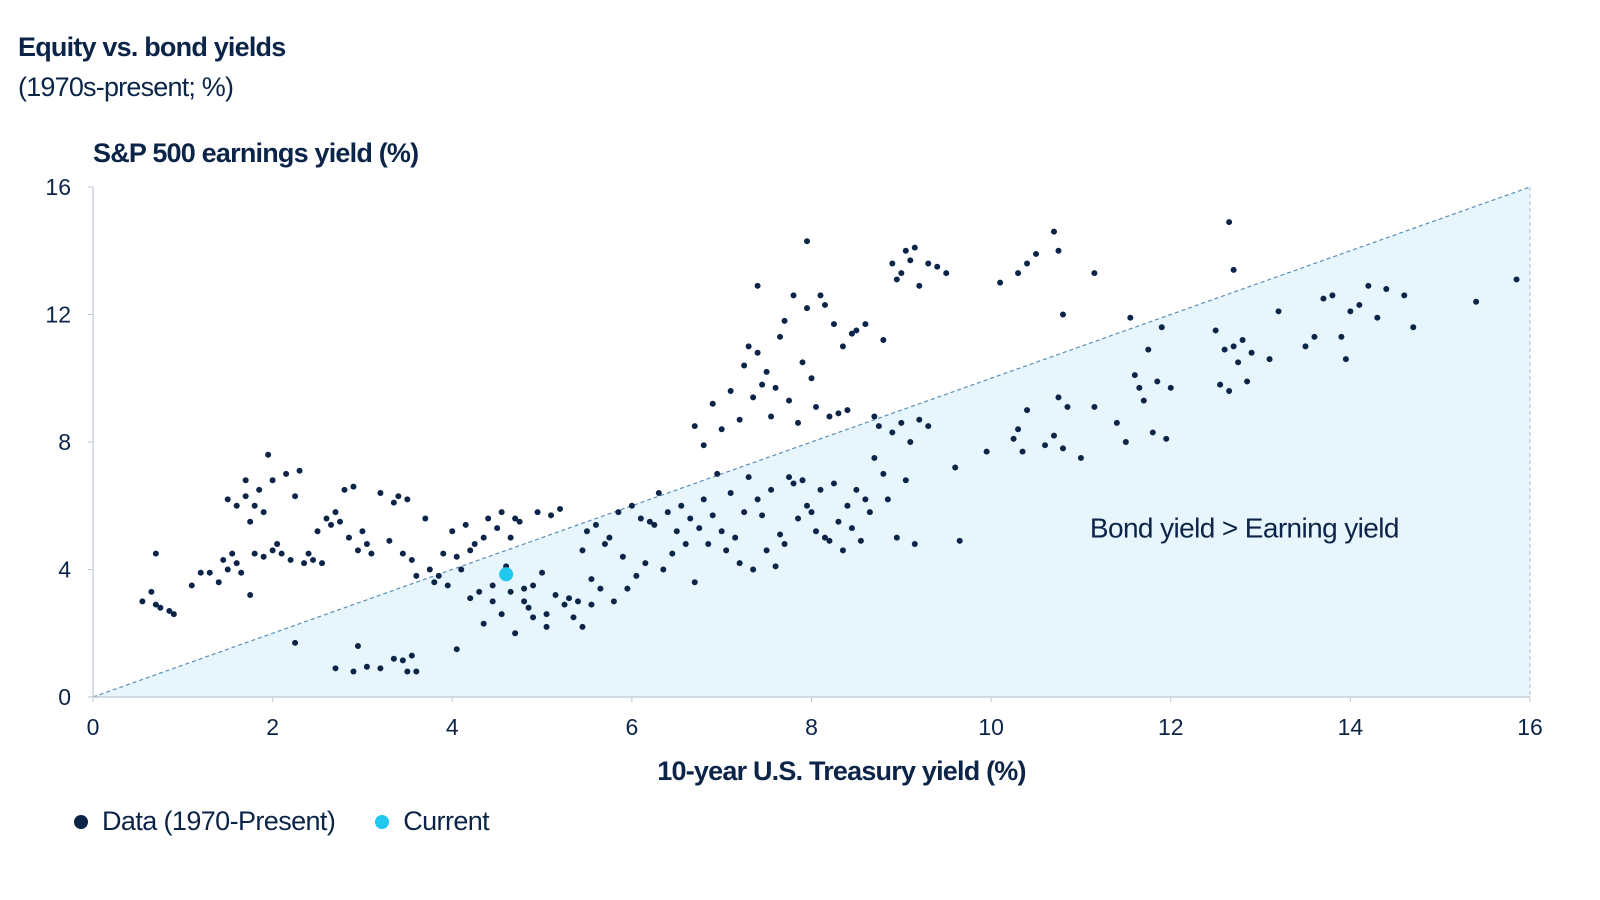 The image size is (1600, 900). Describe the element at coordinates (432, 821) in the screenshot. I see `legend-item-current: Current` at that location.